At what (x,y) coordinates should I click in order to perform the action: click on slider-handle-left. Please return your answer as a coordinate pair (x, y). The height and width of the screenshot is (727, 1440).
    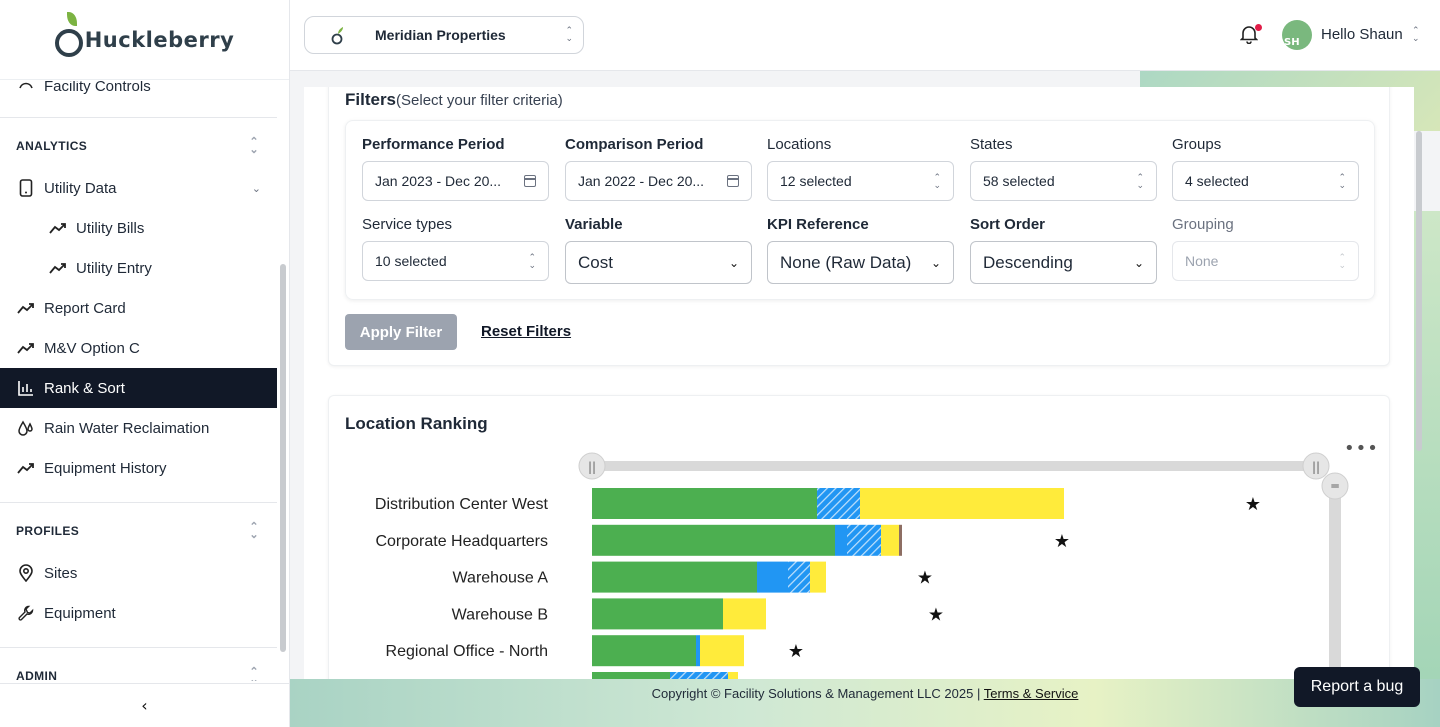
    Looking at the image, I should click on (592, 466).